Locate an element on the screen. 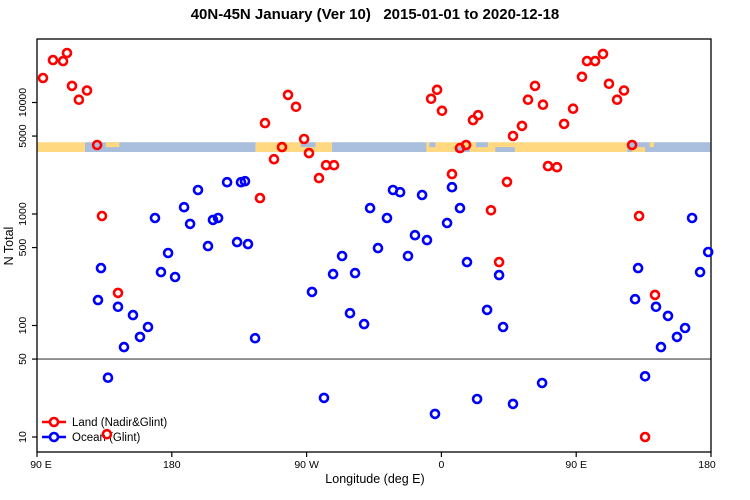 The width and height of the screenshot is (750, 500). x-tick-label: 90 W is located at coordinates (306, 465).